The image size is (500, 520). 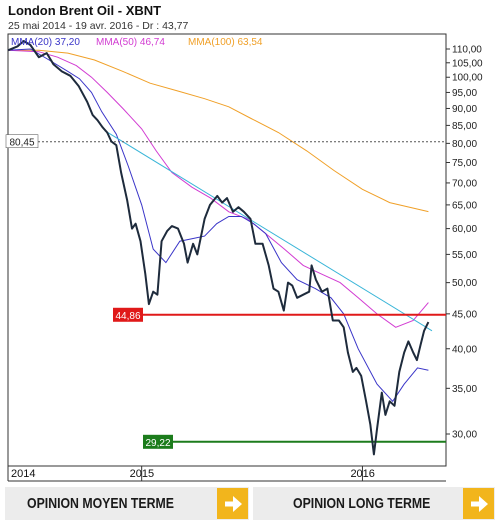 I want to click on legend-entry: MMA(100) 63,54, so click(x=225, y=42).